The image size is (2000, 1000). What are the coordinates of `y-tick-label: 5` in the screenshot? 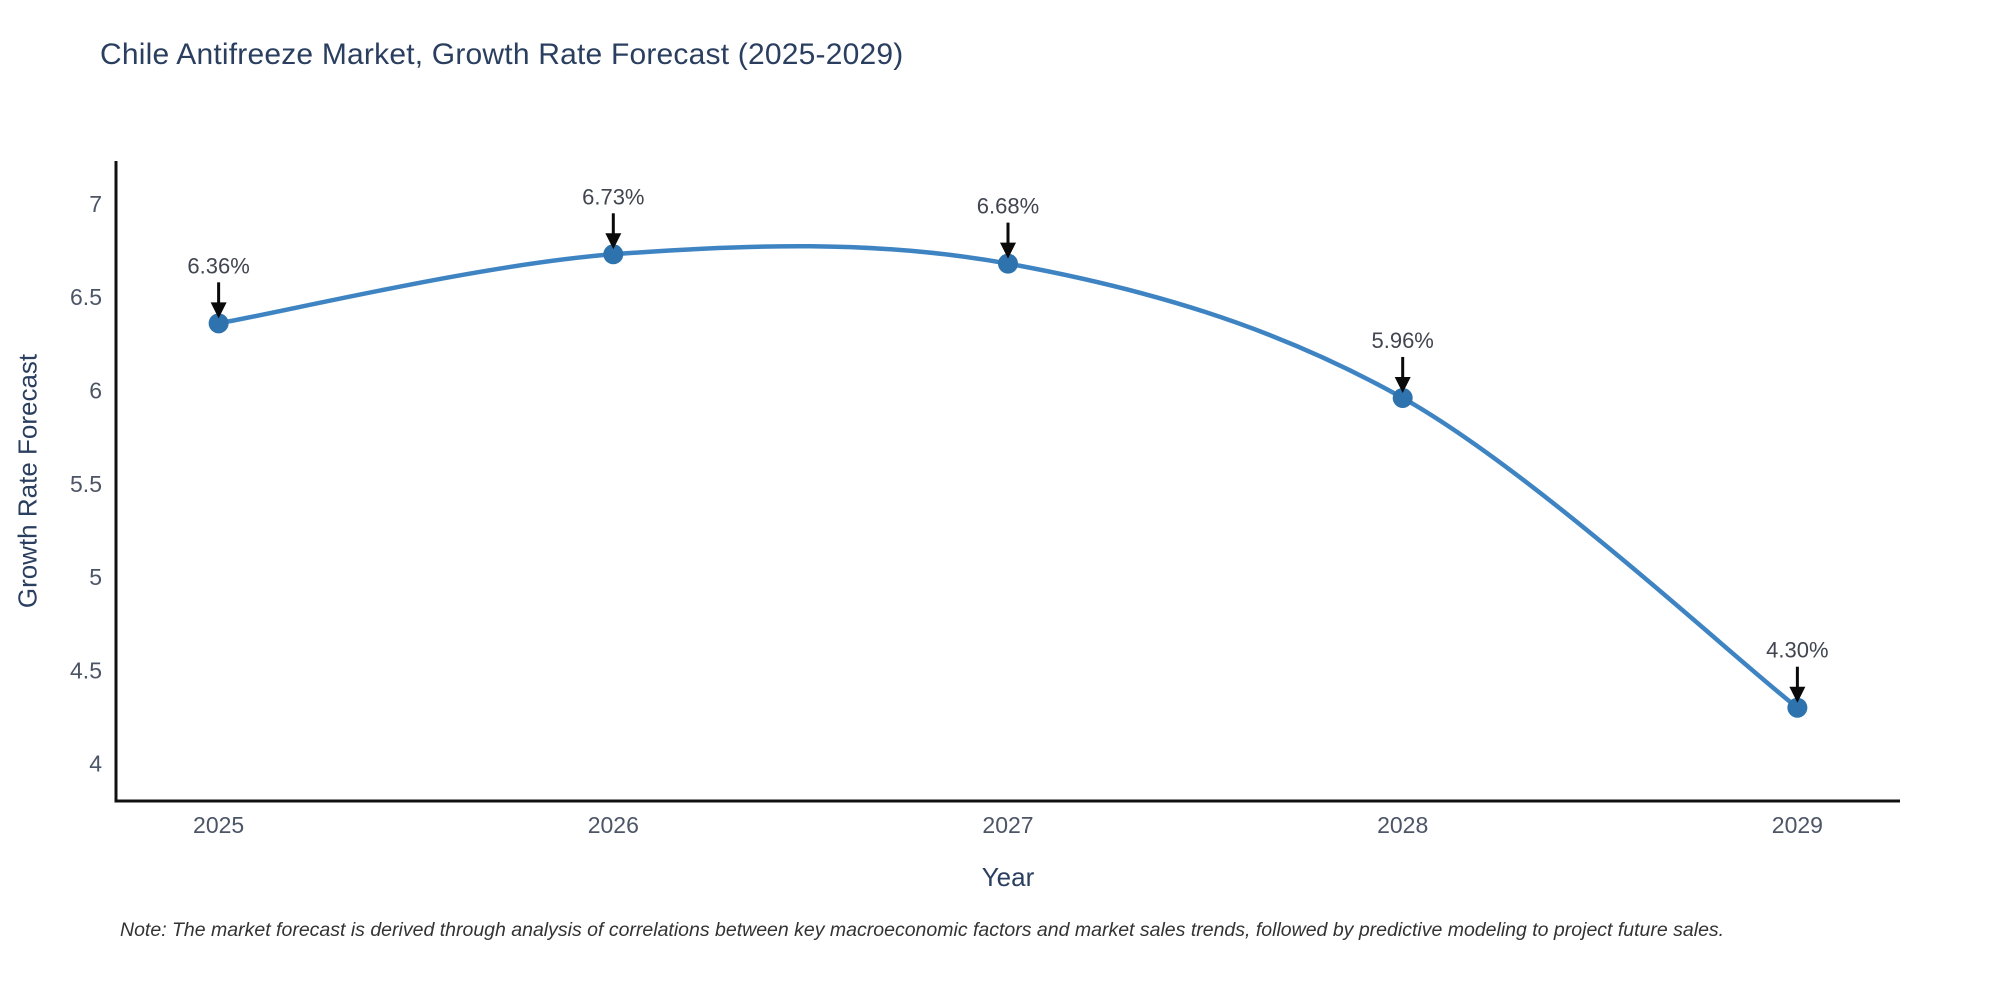 It's located at (95, 577).